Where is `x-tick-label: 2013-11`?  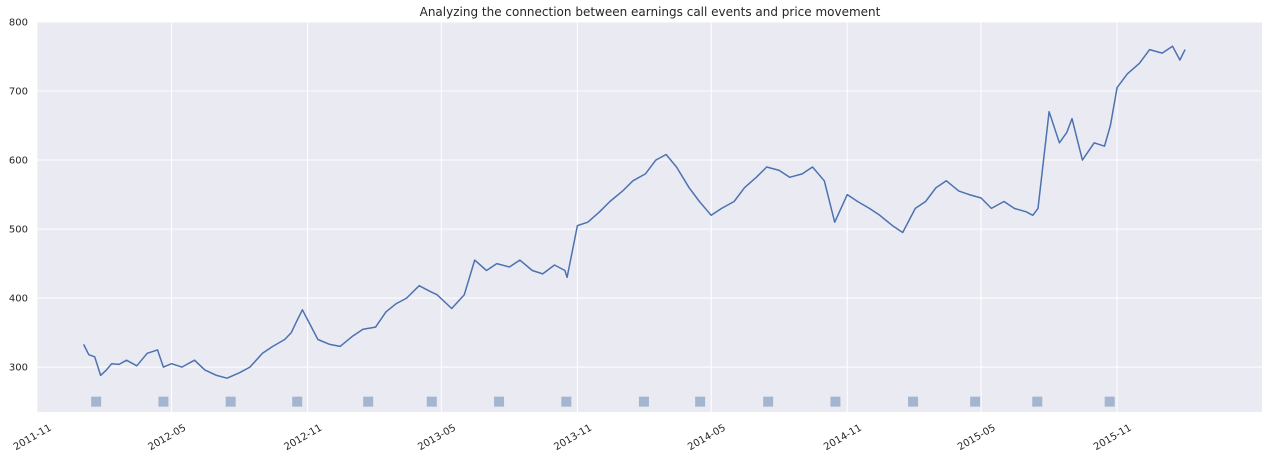
x-tick-label: 2013-11 is located at coordinates (573, 438).